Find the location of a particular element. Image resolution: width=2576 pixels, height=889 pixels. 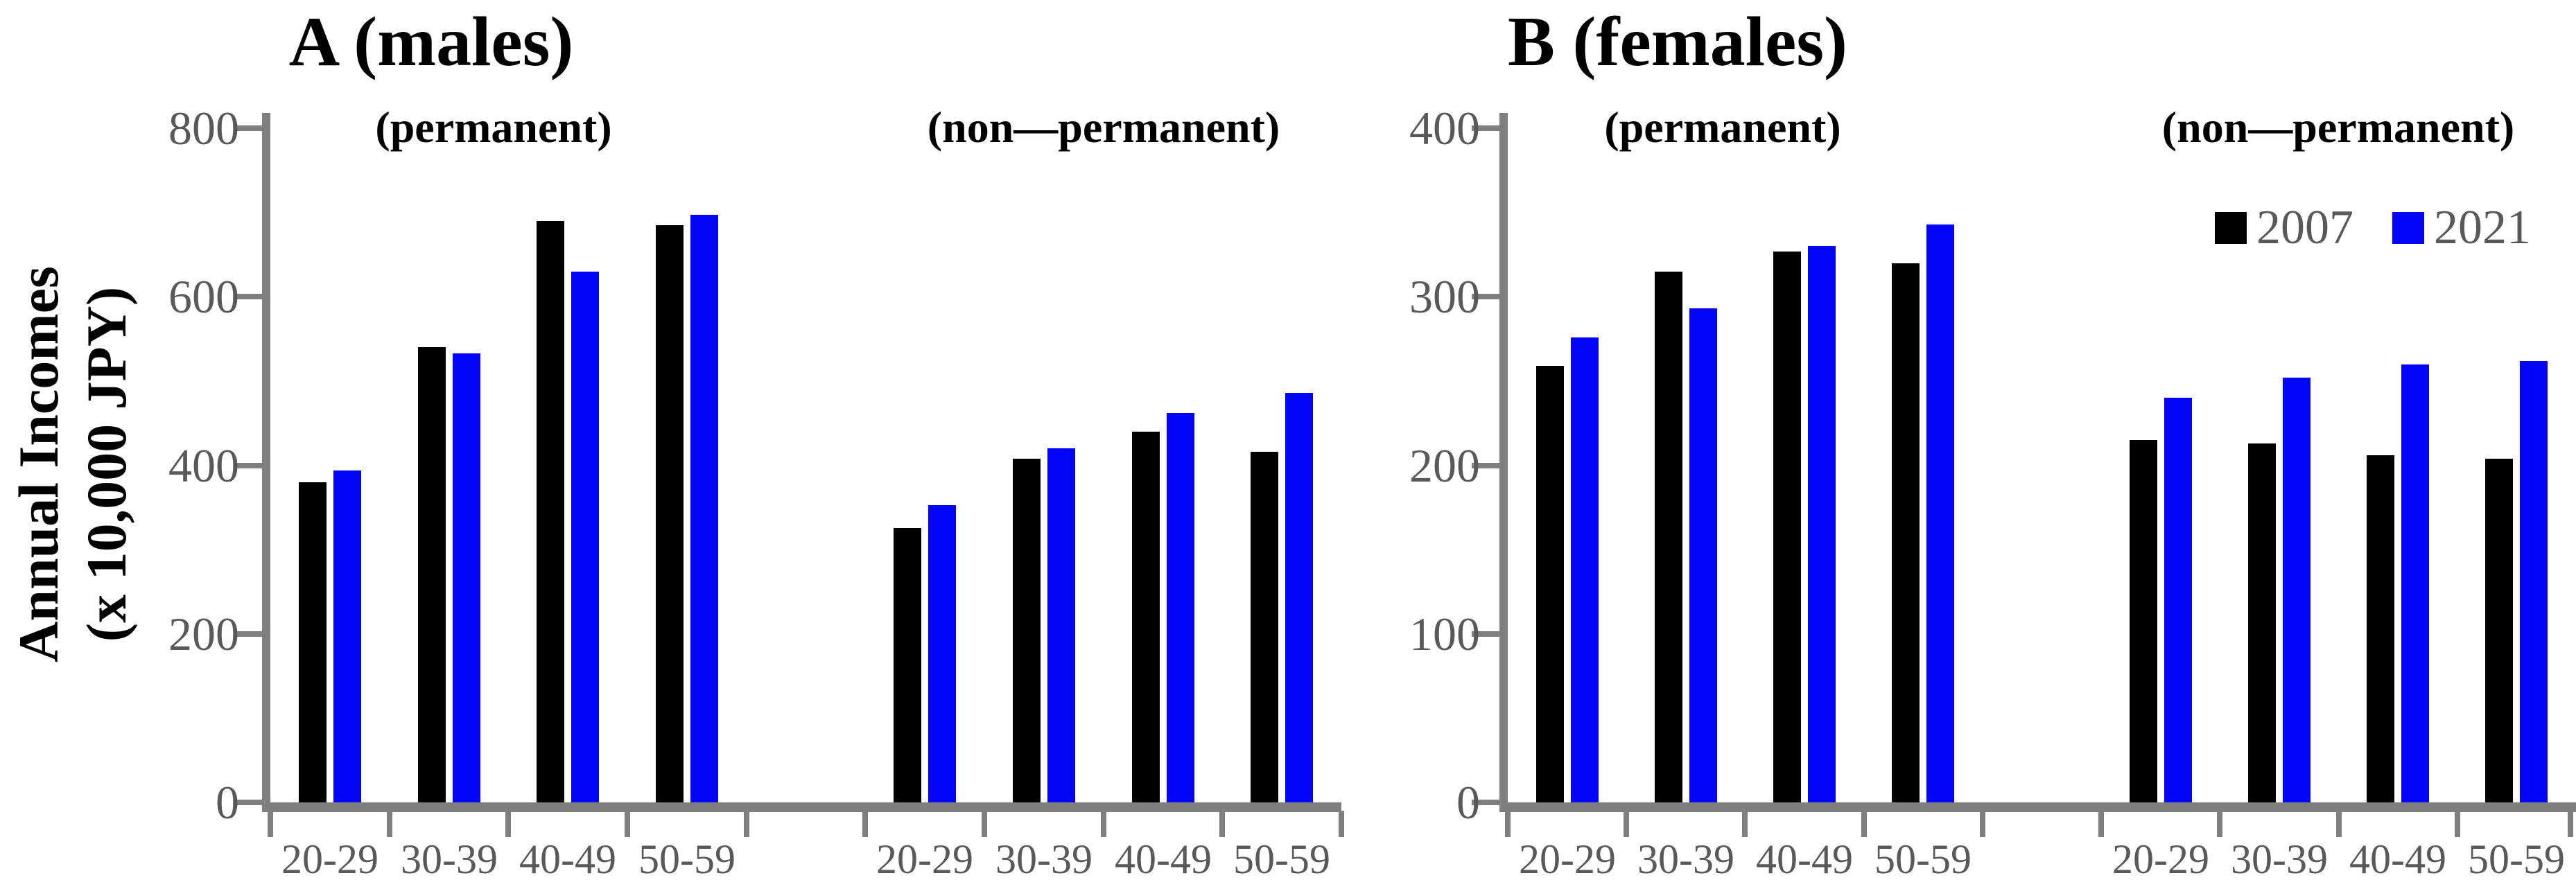

chart-b-y-tick-label: 200 is located at coordinates (1444, 466).